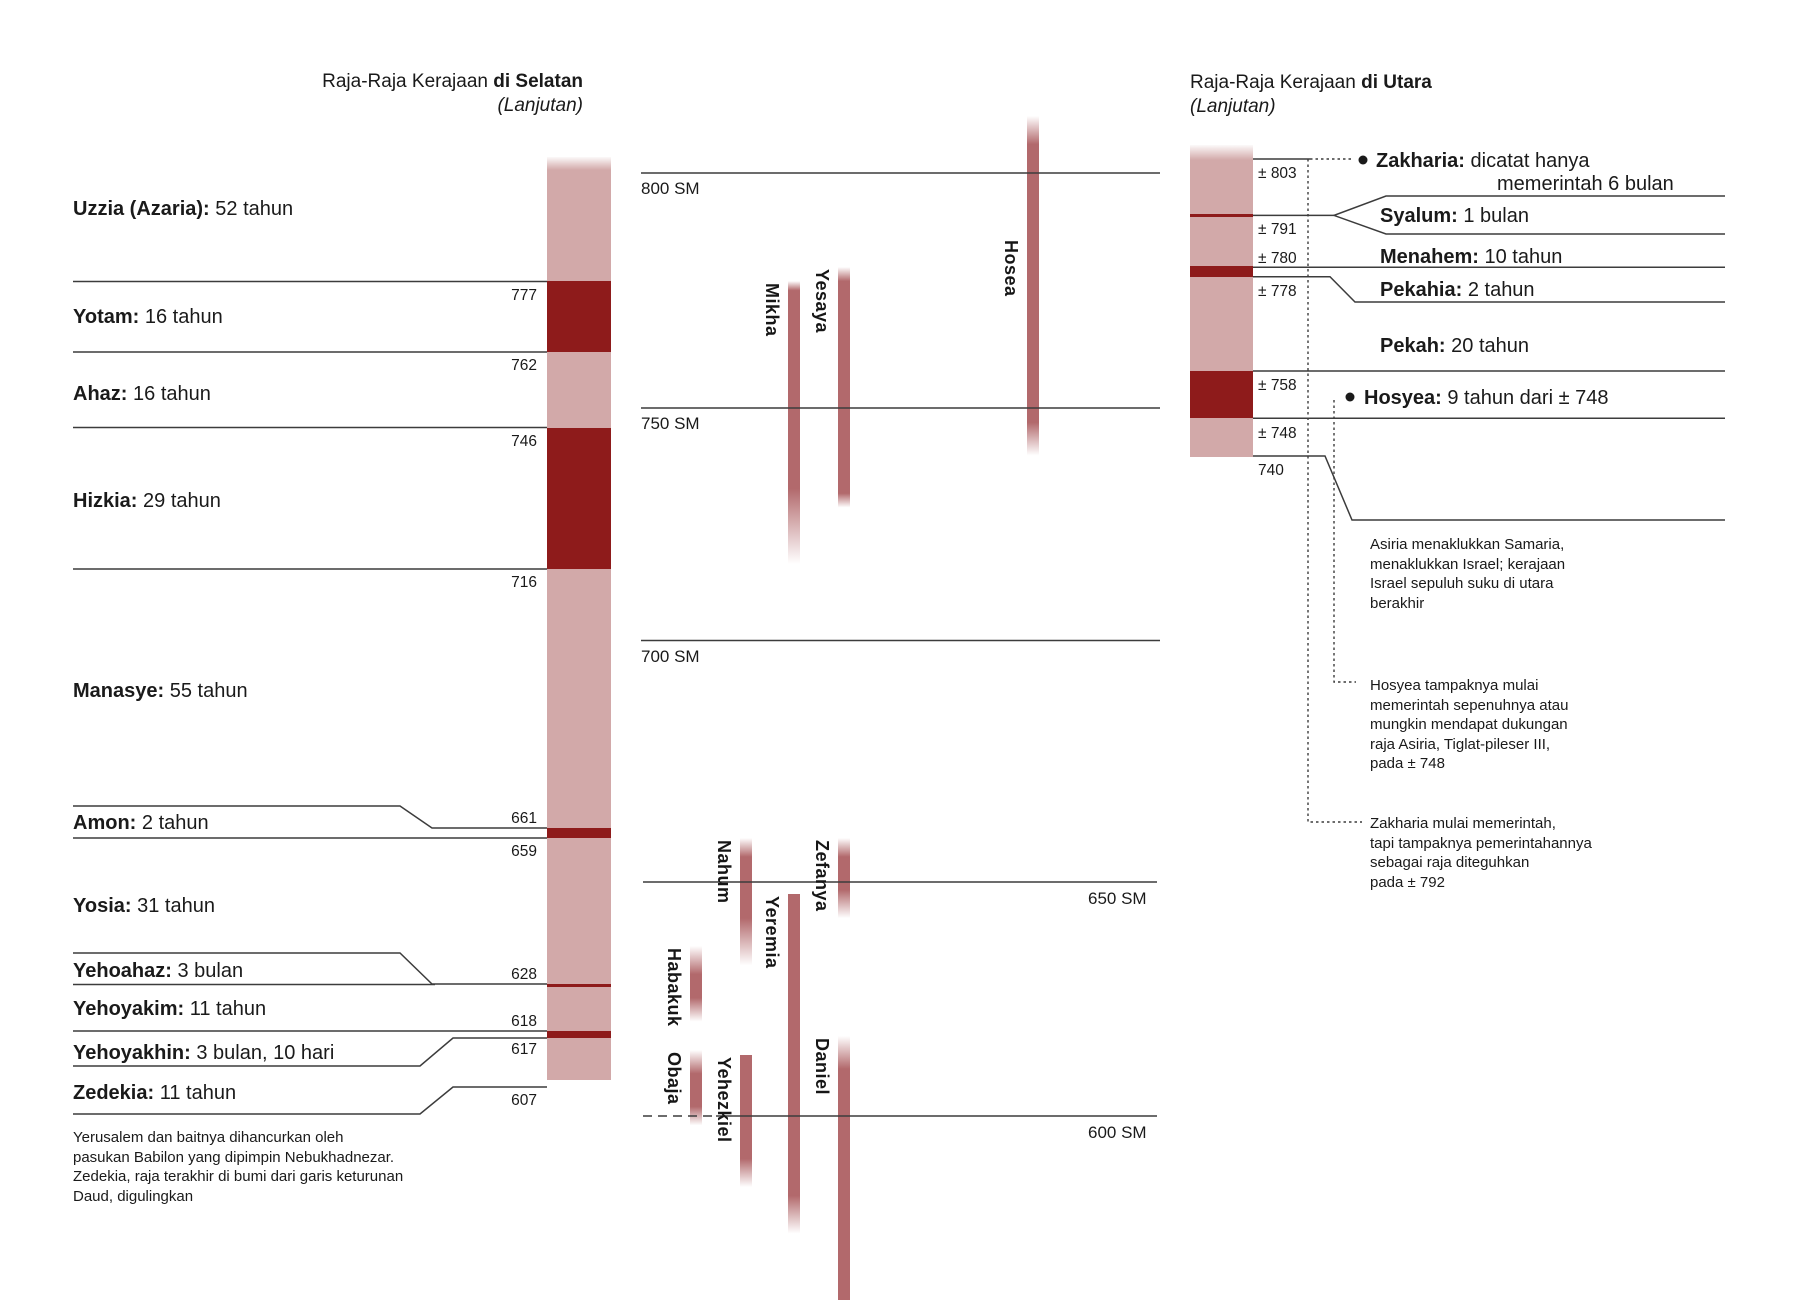 Image resolution: width=1800 pixels, height=1300 pixels. What do you see at coordinates (1221, 241) in the screenshot?
I see `north-band-menahem` at bounding box center [1221, 241].